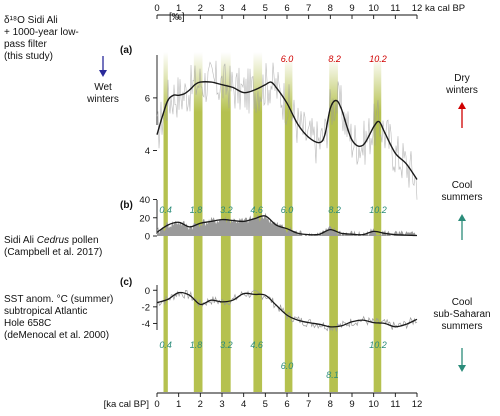 The image size is (500, 416). Describe the element at coordinates (373, 404) in the screenshot. I see `bottom-axis-tick-label: 10` at that location.